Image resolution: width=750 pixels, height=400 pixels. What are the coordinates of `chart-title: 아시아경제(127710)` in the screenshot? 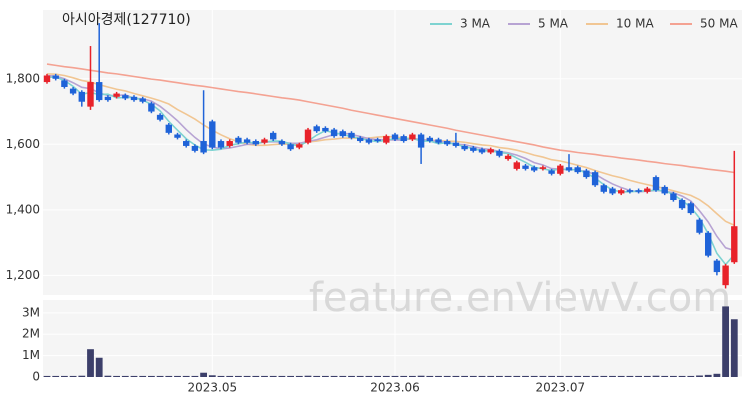 It's located at (126, 20).